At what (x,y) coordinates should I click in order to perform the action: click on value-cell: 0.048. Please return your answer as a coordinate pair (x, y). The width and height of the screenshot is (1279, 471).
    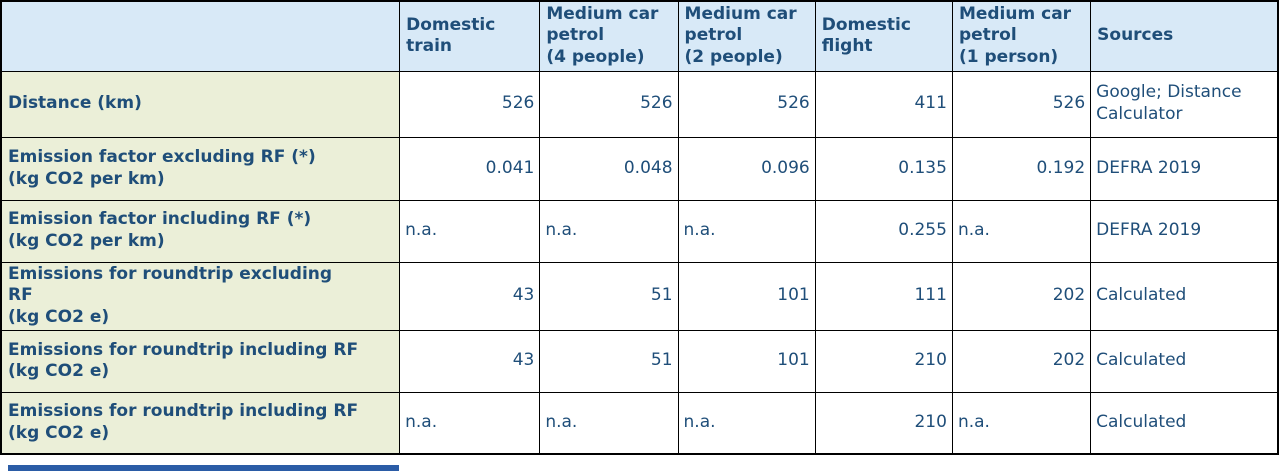
    Looking at the image, I should click on (609, 168).